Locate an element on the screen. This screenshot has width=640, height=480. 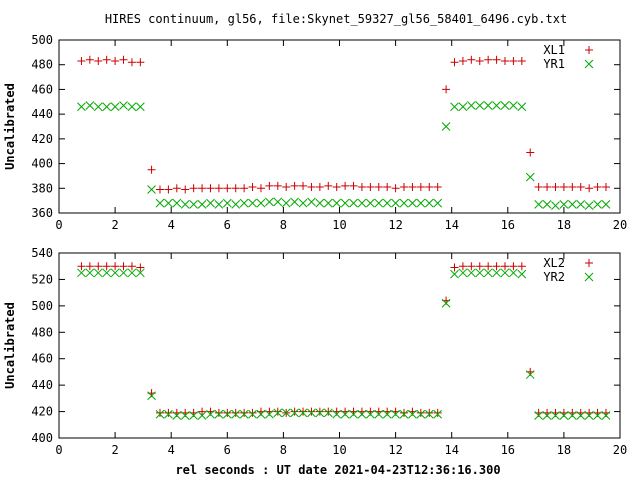
legend-label-xl1: XL1 is located at coordinates (554, 50).